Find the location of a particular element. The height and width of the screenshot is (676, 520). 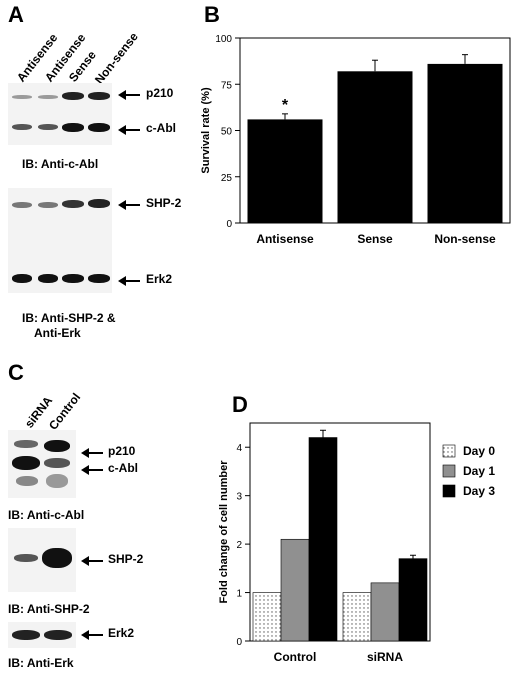

legend-label-day-1: Day 1 is located at coordinates (479, 471).